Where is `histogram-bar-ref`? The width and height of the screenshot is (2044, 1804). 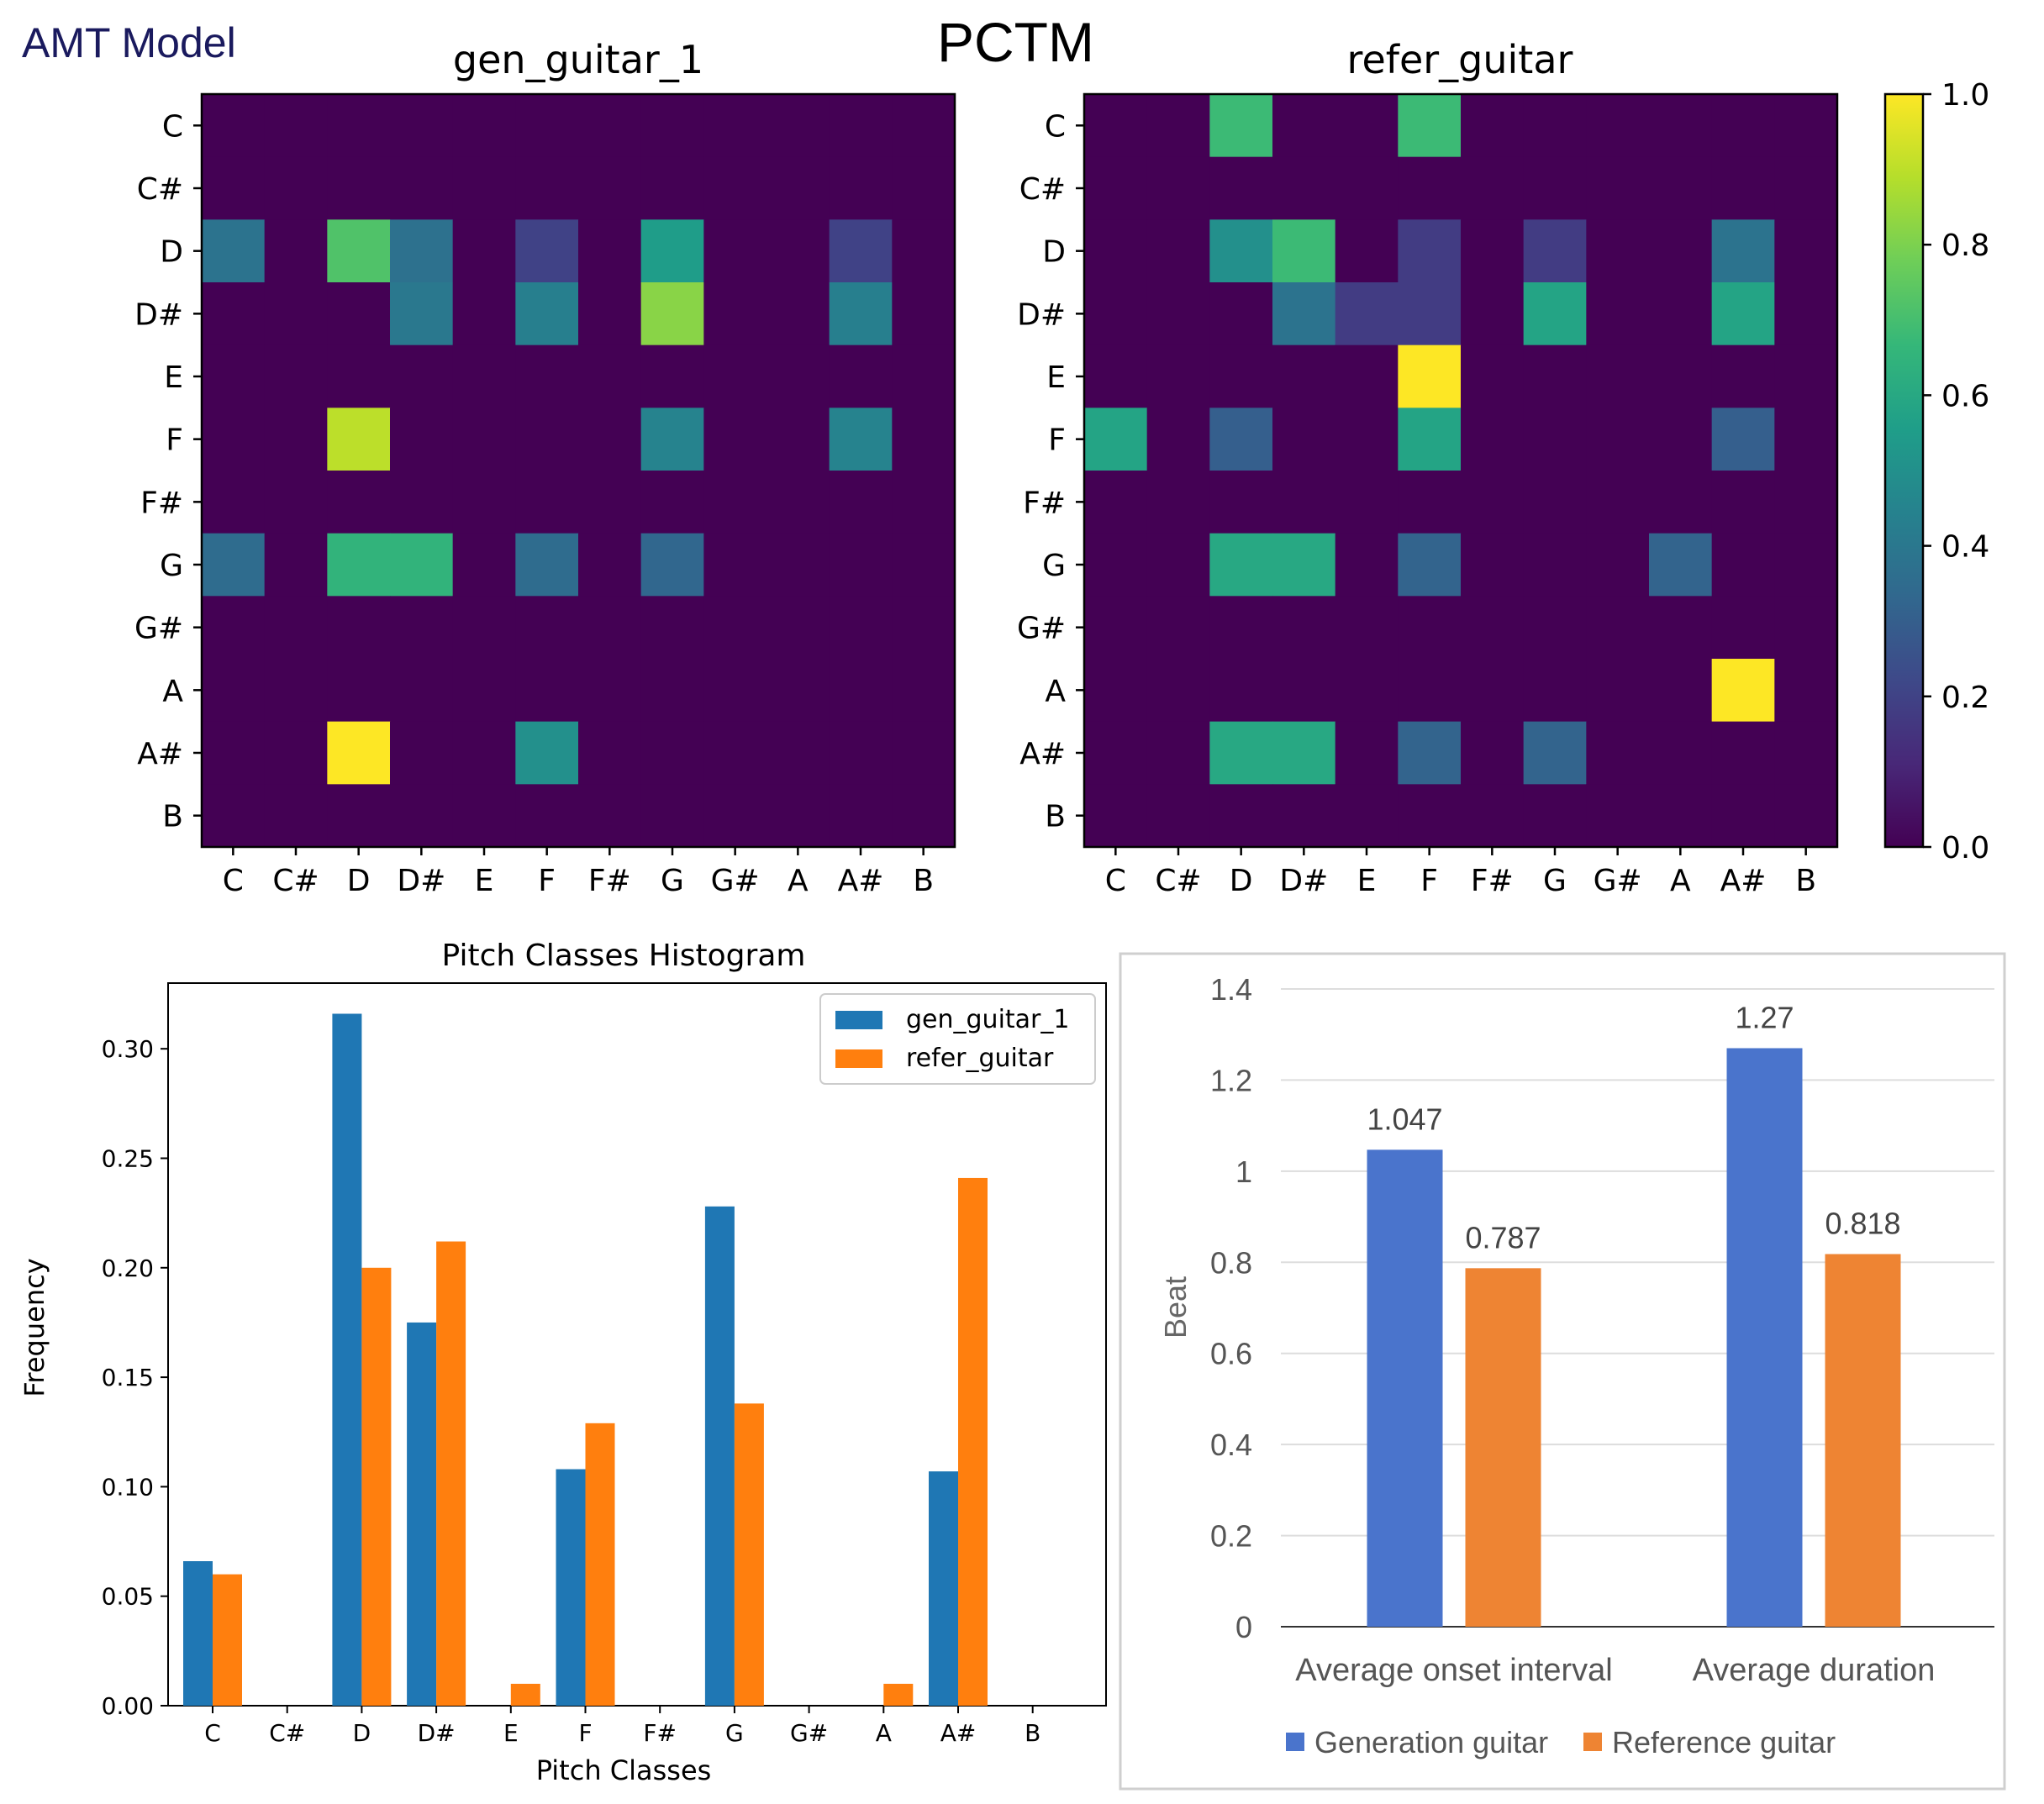 histogram-bar-ref is located at coordinates (376, 1486).